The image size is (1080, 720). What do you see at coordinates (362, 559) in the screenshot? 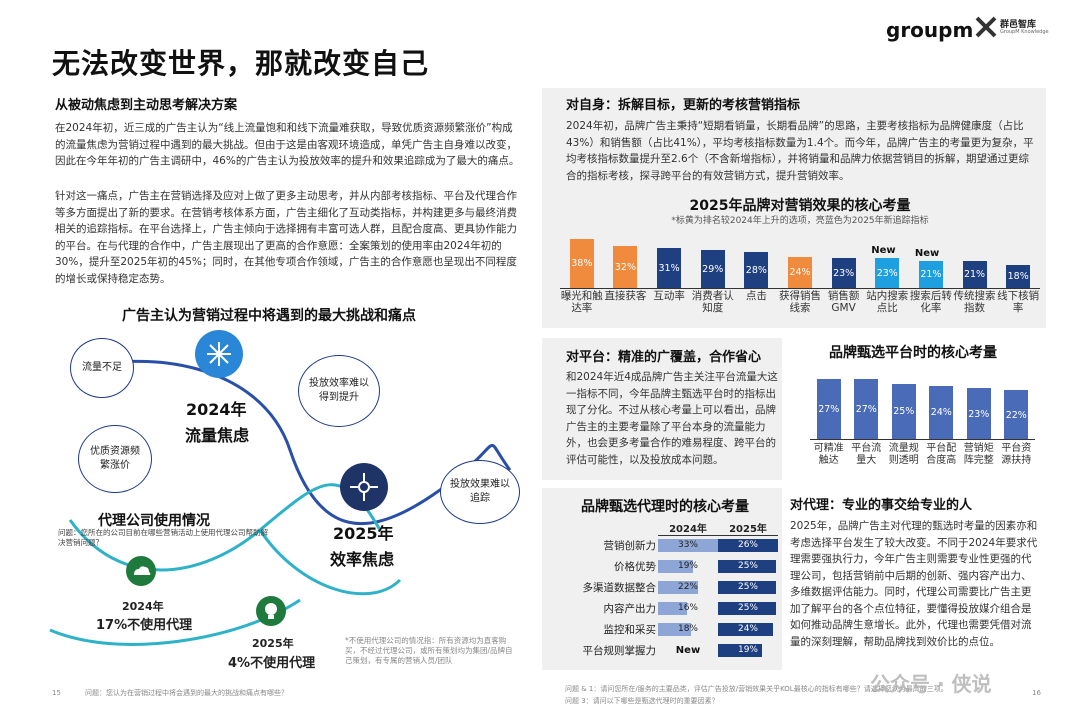
I see `focus-2025-label: 效率焦虑` at bounding box center [362, 559].